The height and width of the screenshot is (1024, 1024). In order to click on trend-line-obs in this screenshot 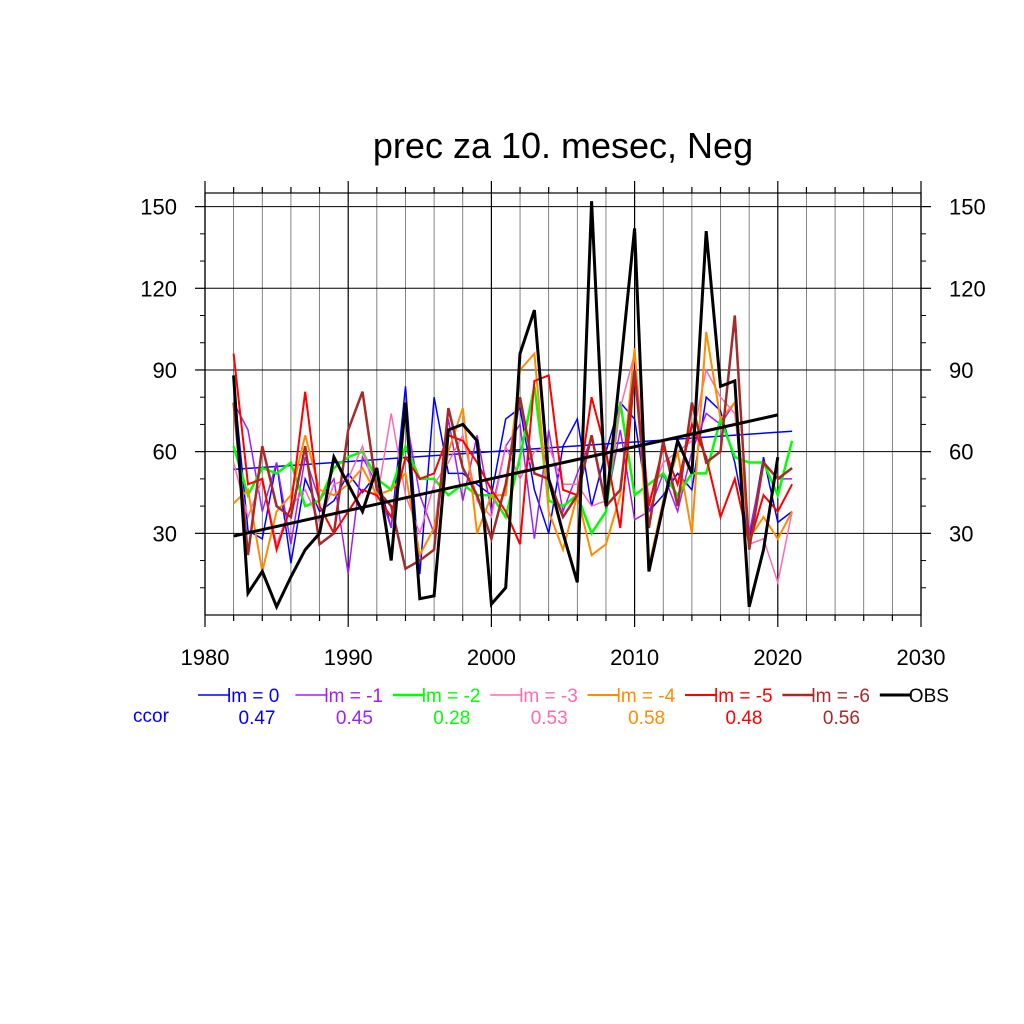, I will do `click(506, 475)`.